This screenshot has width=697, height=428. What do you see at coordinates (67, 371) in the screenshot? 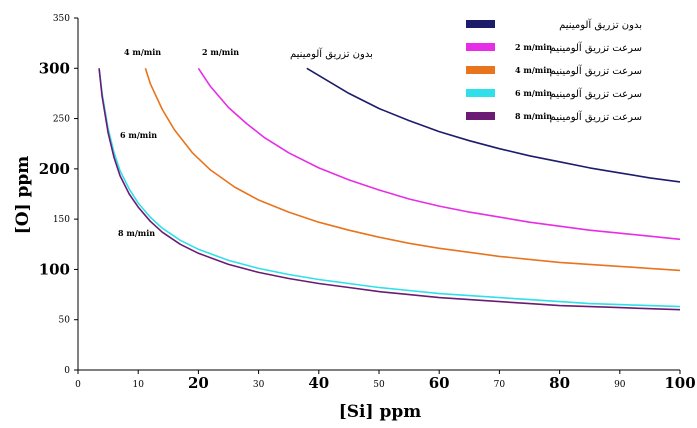
I see `y-tick-label: 0` at bounding box center [67, 371].